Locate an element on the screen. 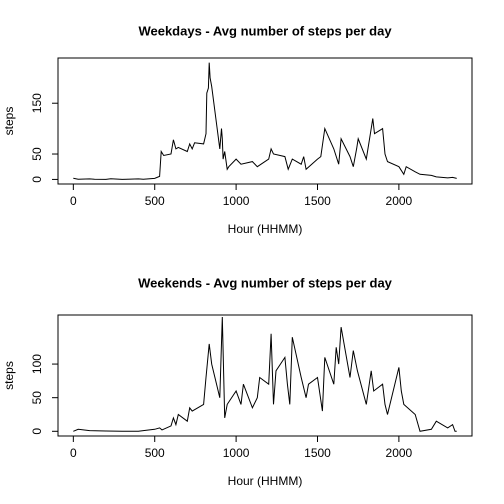 The width and height of the screenshot is (504, 504). y-tick-label: 100 is located at coordinates (37, 364).